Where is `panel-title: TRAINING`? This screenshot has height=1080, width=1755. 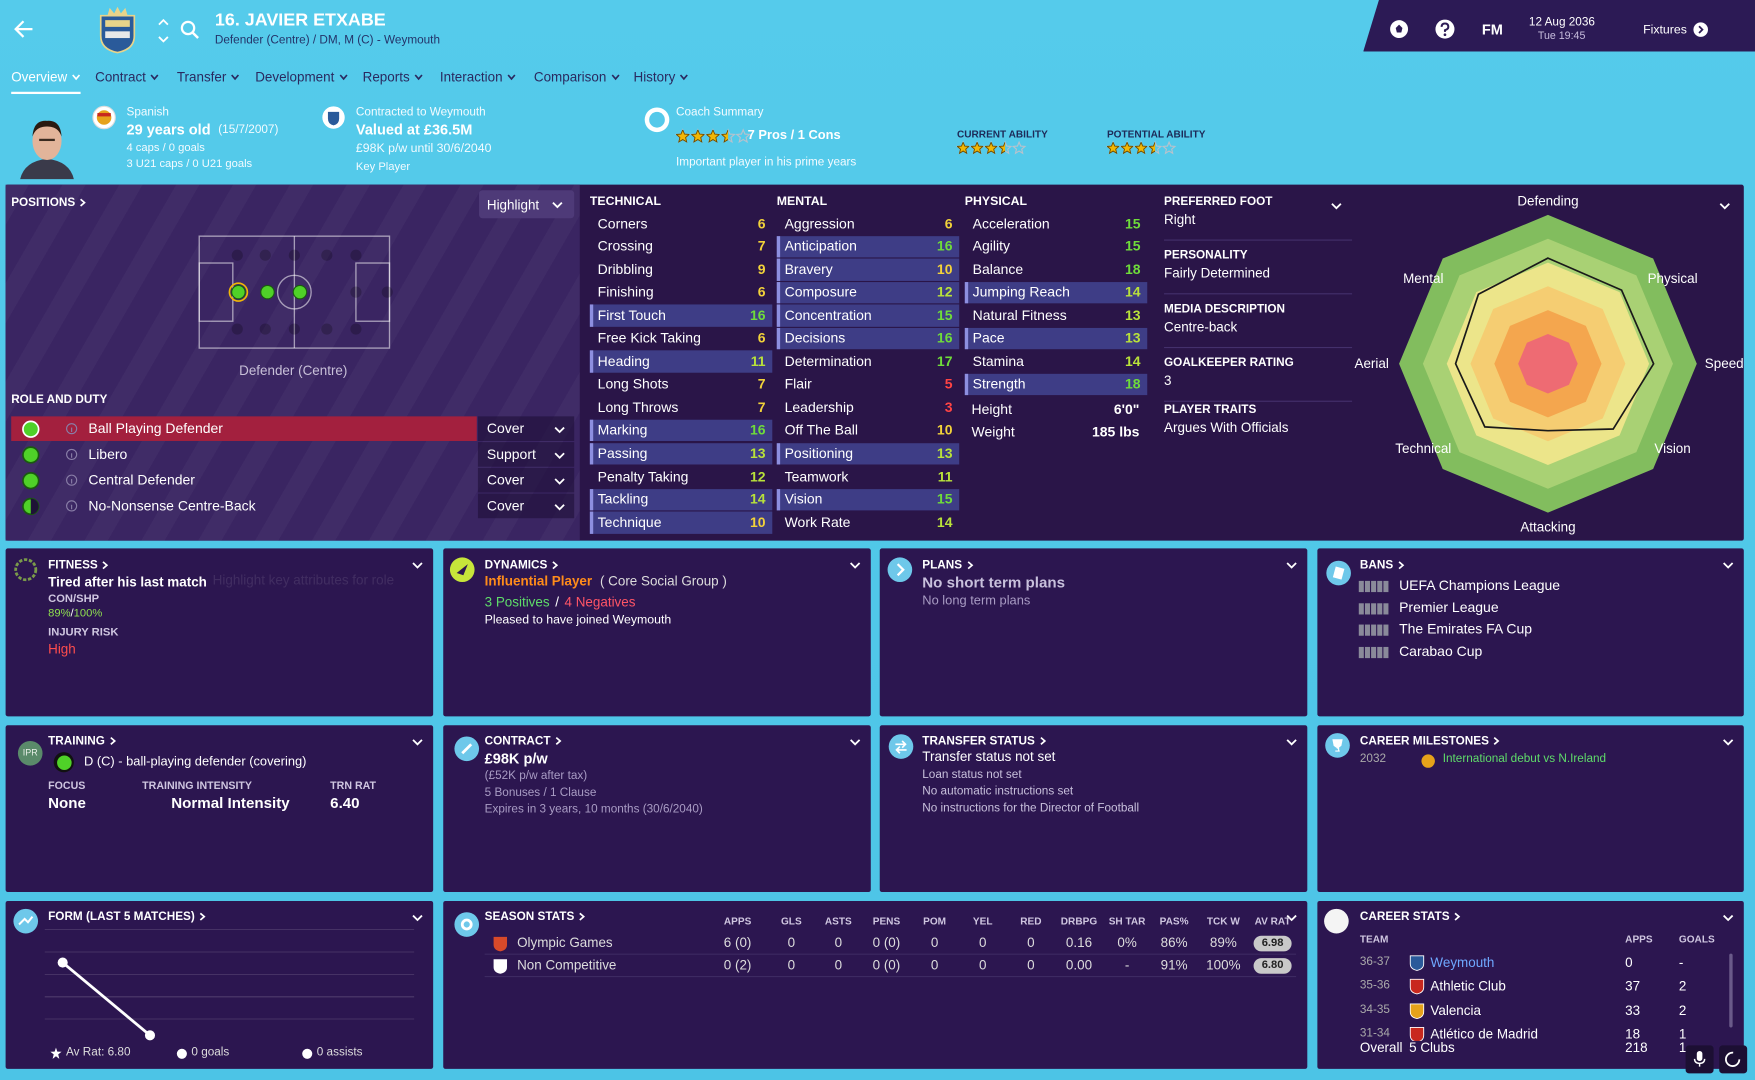
panel-title: TRAINING is located at coordinates (82, 741).